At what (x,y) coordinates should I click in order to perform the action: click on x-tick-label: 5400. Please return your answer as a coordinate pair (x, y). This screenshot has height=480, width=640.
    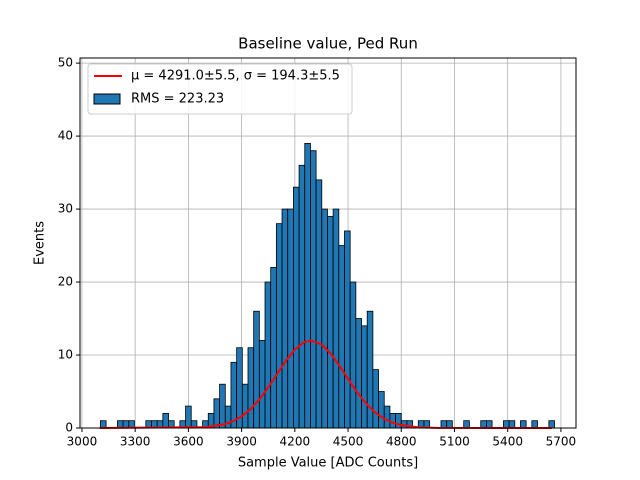
    Looking at the image, I should click on (507, 442).